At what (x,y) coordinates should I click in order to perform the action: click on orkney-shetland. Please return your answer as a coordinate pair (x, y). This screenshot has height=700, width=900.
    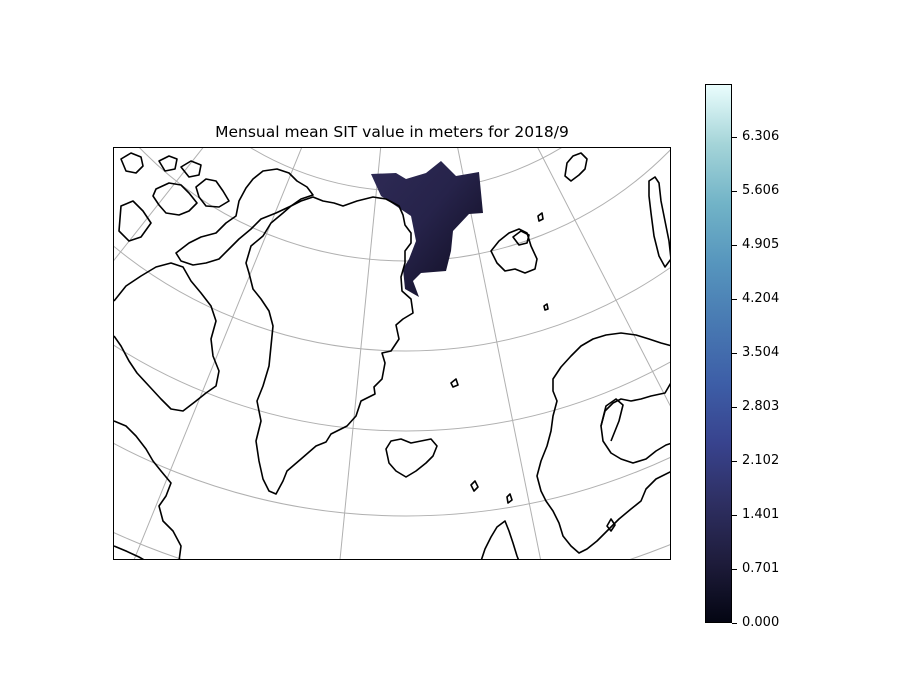
    Looking at the image, I should click on (509, 498).